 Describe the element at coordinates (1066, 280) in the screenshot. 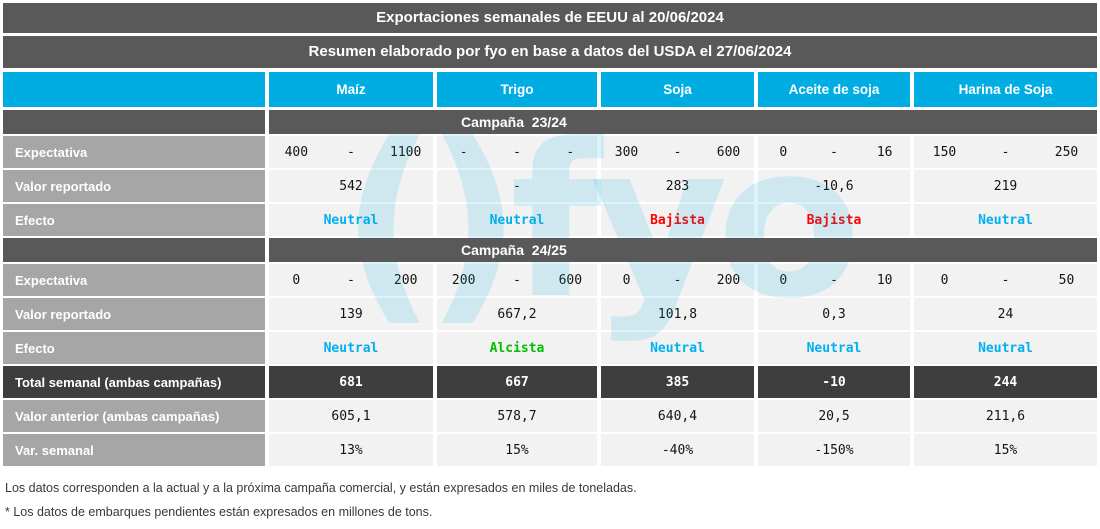

I see `range-max: 50` at that location.